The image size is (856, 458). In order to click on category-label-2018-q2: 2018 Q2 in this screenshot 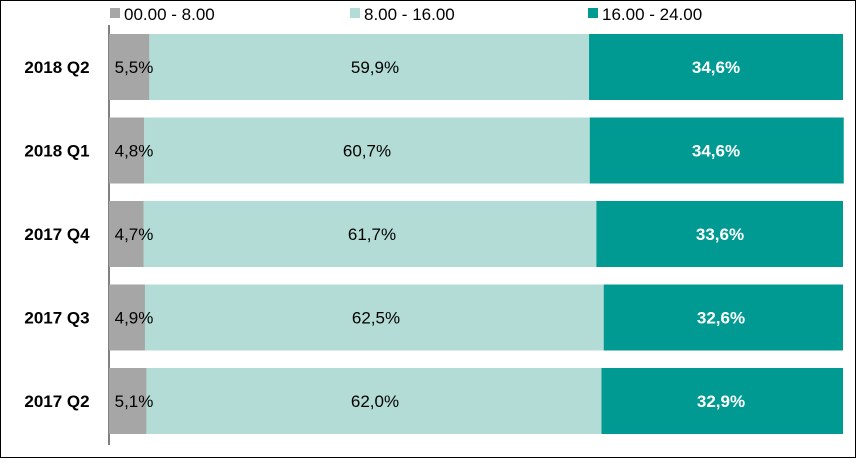, I will do `click(56, 67)`.